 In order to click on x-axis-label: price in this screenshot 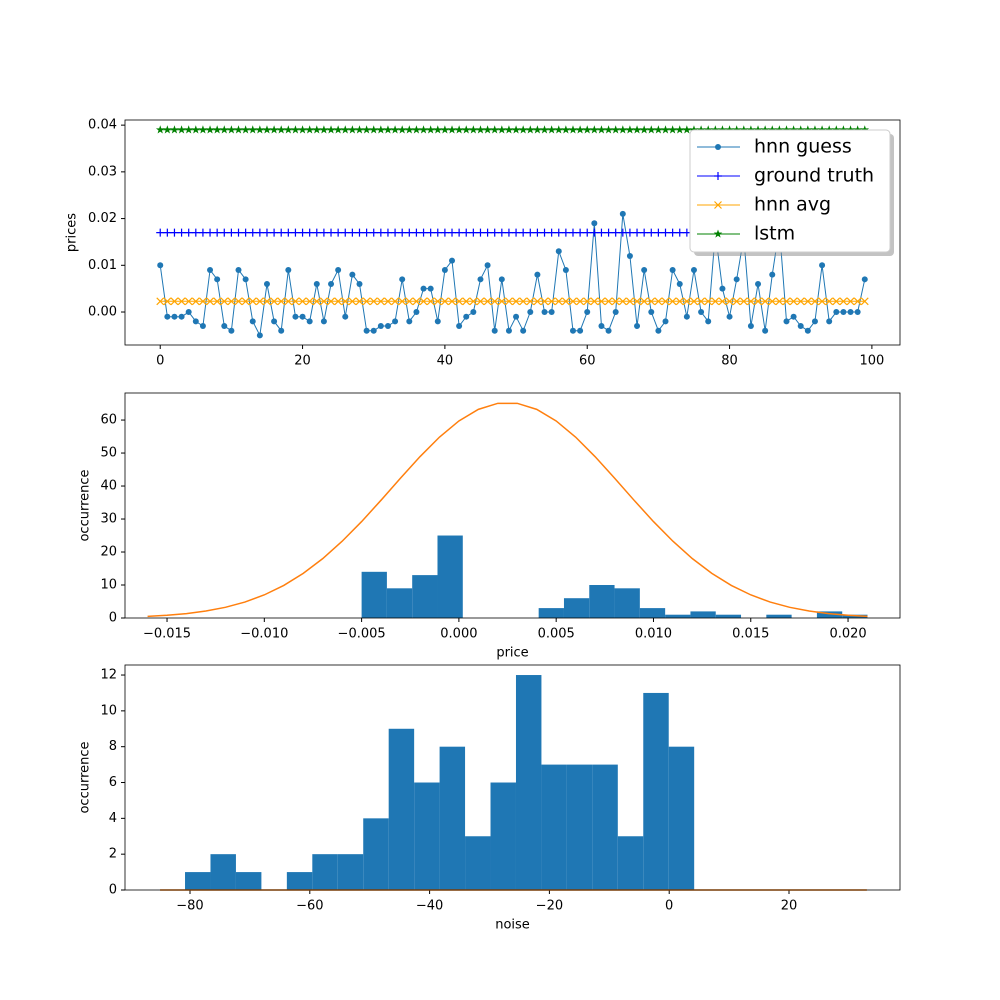, I will do `click(512, 653)`.